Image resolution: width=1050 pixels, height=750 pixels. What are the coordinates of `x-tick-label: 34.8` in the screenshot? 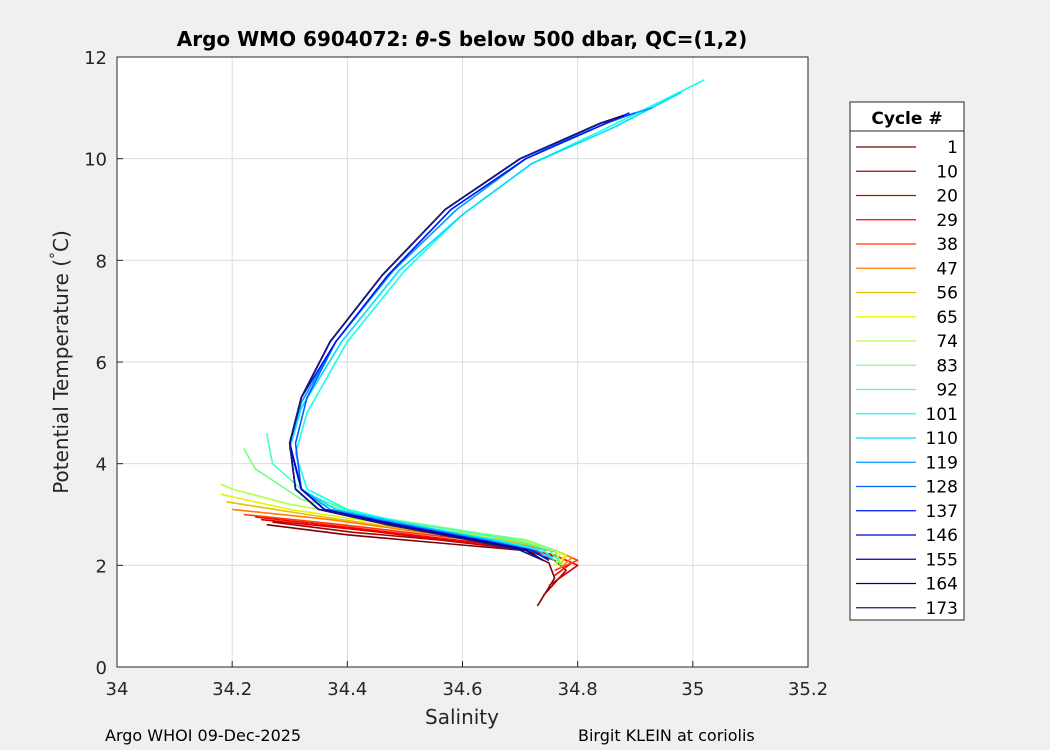 It's located at (578, 689).